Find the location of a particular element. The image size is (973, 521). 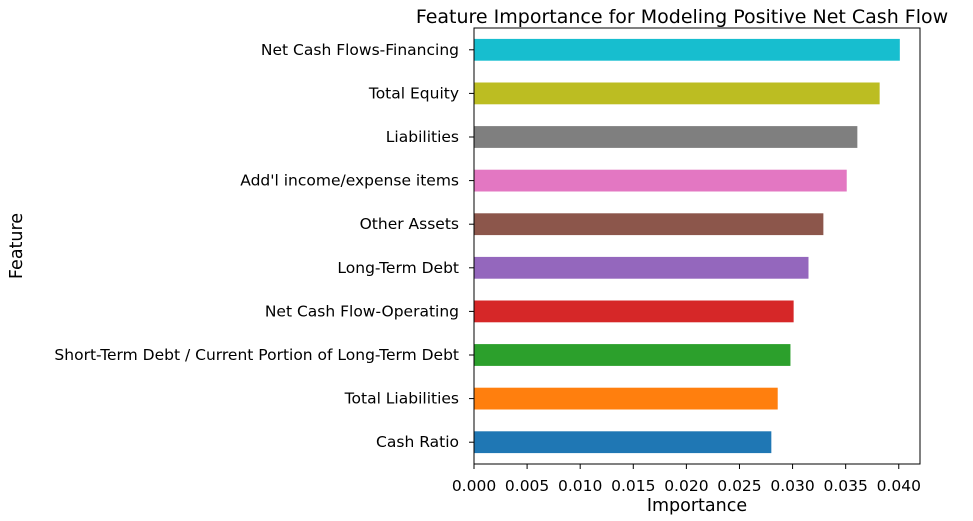

x-tick-label: 0.040 is located at coordinates (899, 486).